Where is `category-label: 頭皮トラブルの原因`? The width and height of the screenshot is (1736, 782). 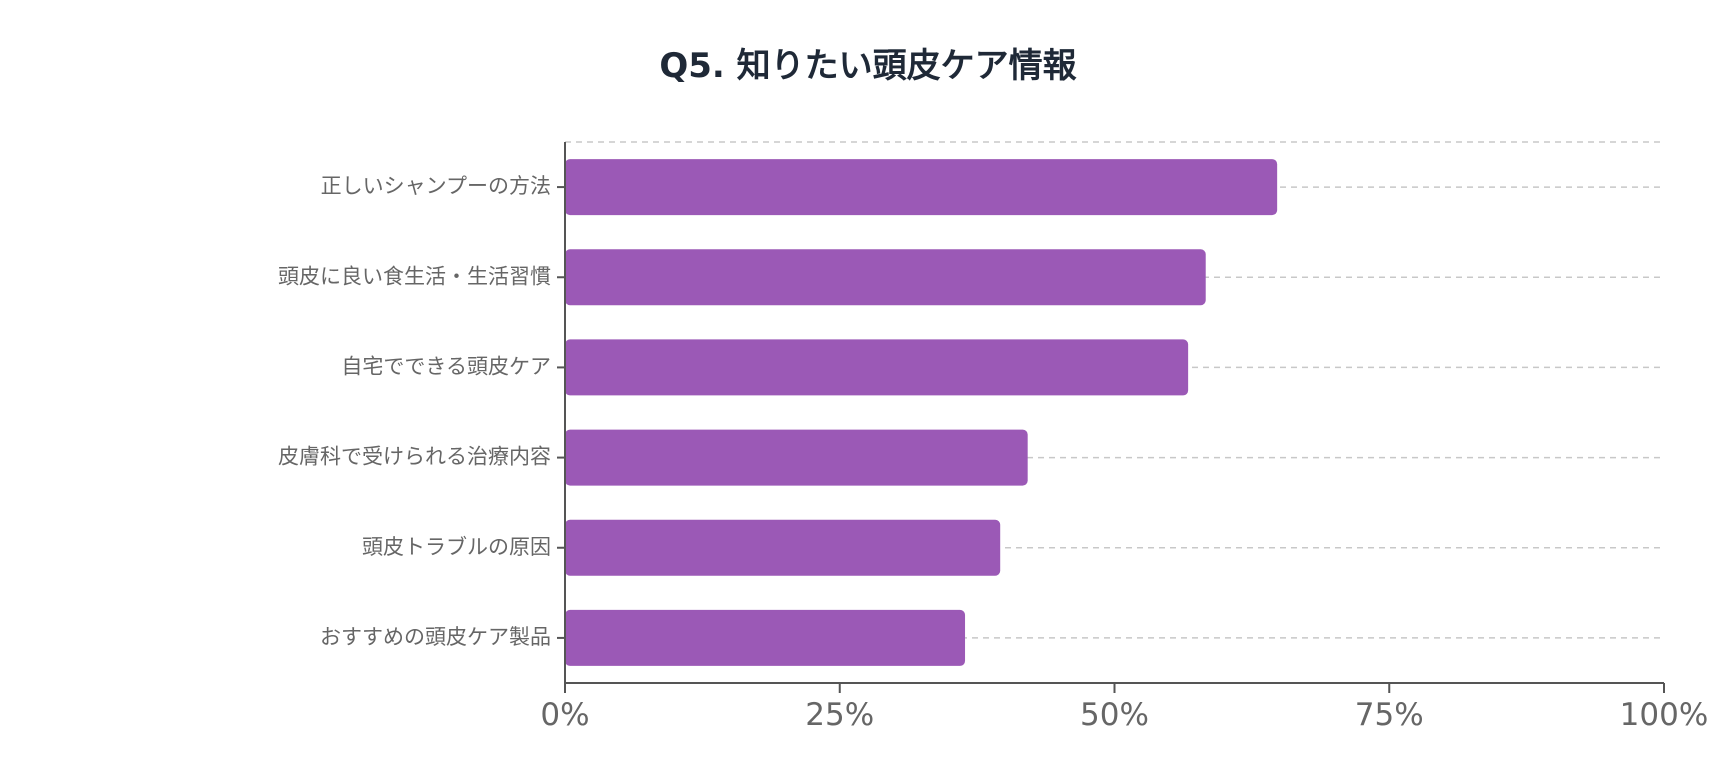
category-label: 頭皮トラブルの原因 is located at coordinates (456, 547).